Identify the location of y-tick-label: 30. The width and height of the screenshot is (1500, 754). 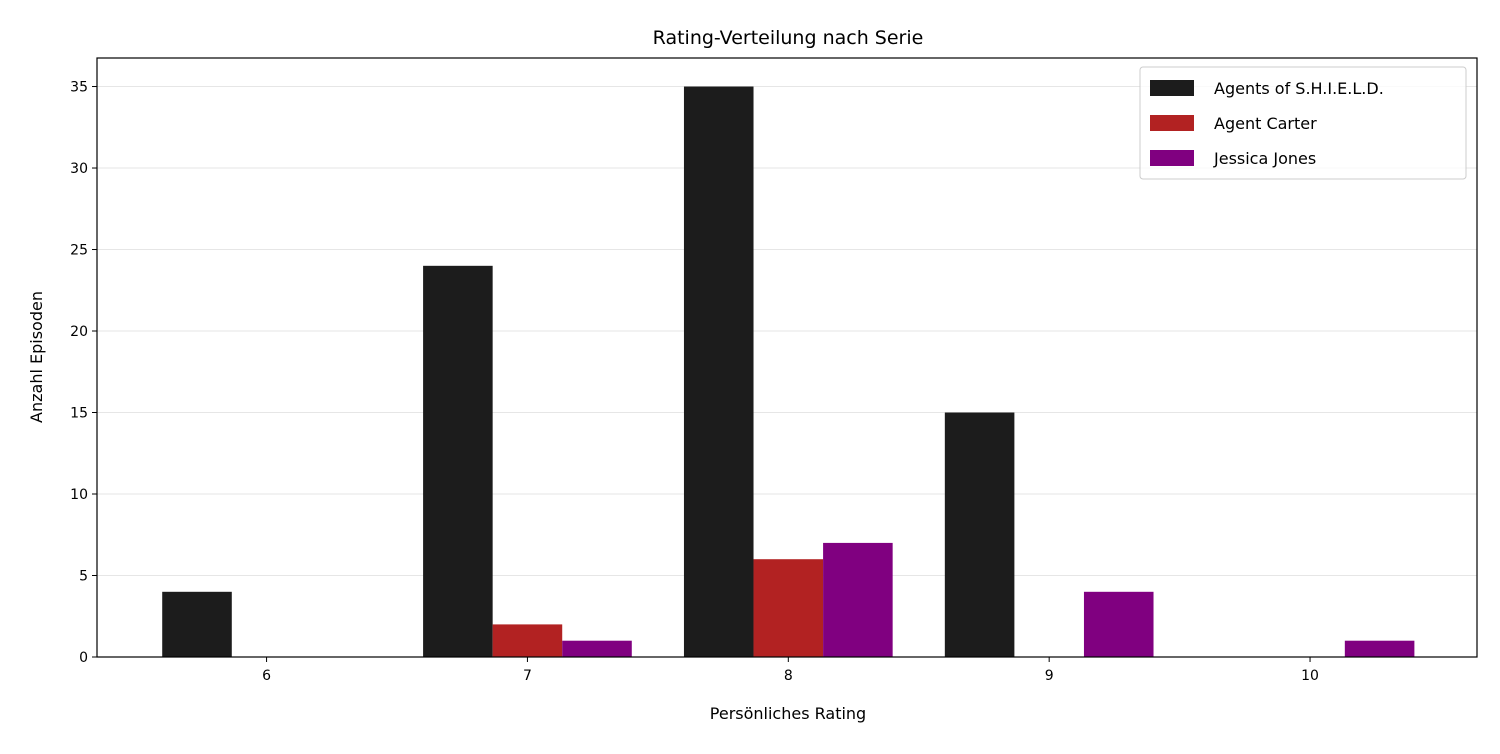
(79, 169).